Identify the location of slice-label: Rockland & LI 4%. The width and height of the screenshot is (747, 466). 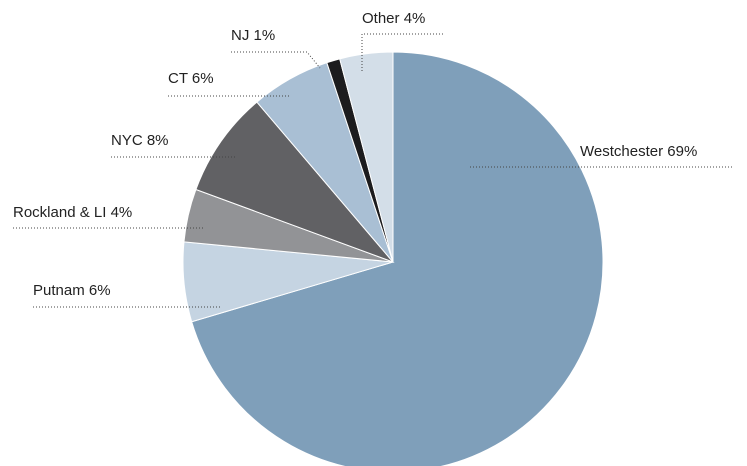
(72, 212).